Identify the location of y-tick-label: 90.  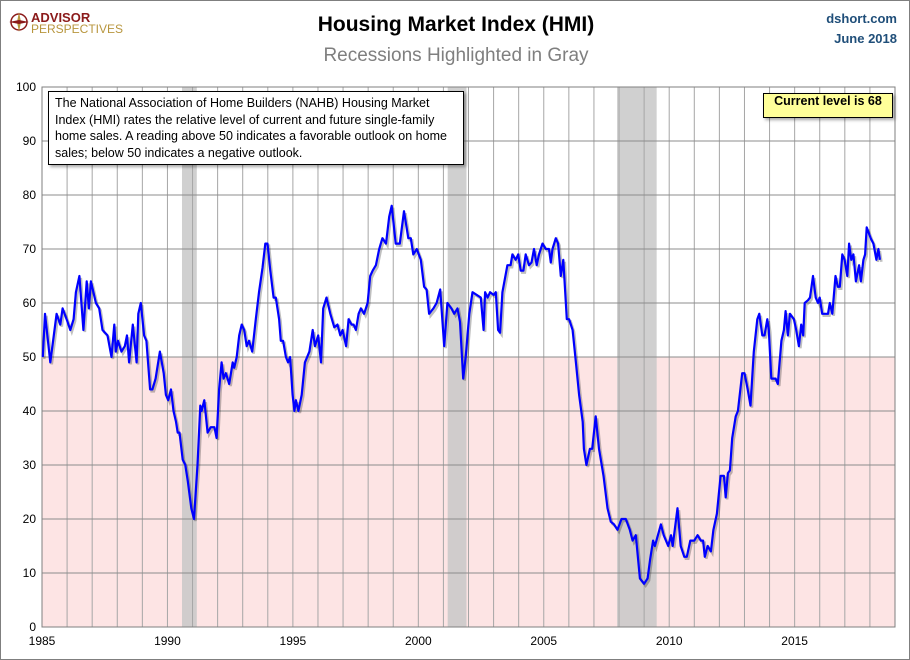
(30, 141).